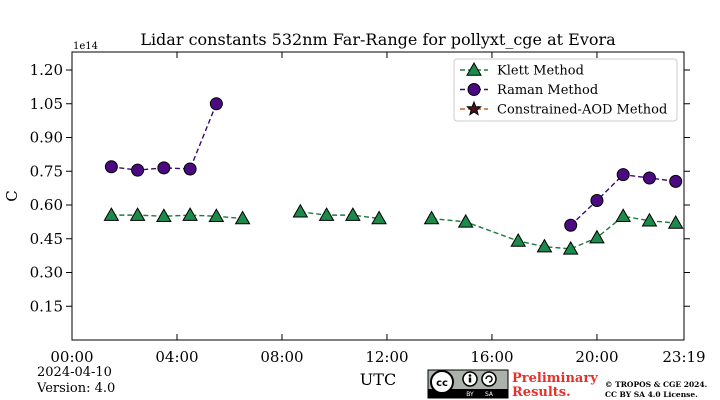 The image size is (720, 400). I want to click on y-tick-label: 1.05, so click(46, 104).